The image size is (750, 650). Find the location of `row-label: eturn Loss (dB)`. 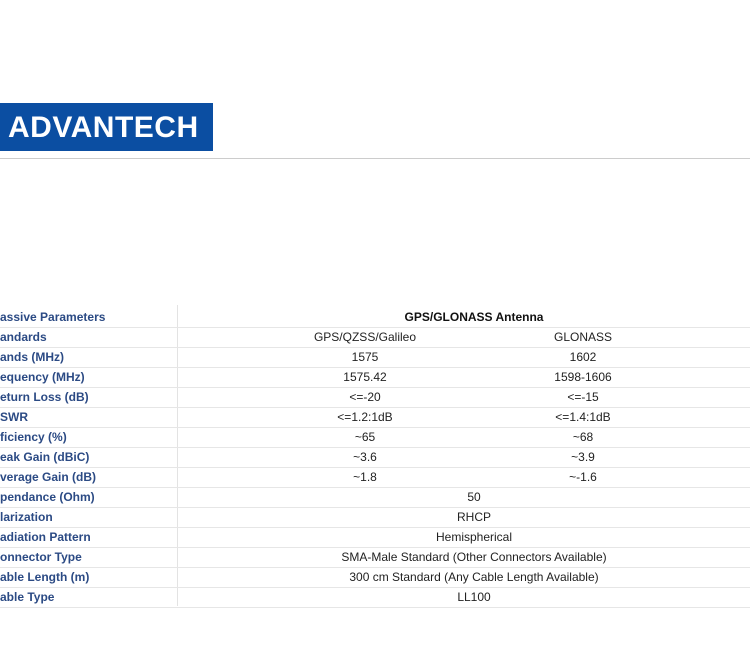

row-label: eturn Loss (dB) is located at coordinates (44, 397).